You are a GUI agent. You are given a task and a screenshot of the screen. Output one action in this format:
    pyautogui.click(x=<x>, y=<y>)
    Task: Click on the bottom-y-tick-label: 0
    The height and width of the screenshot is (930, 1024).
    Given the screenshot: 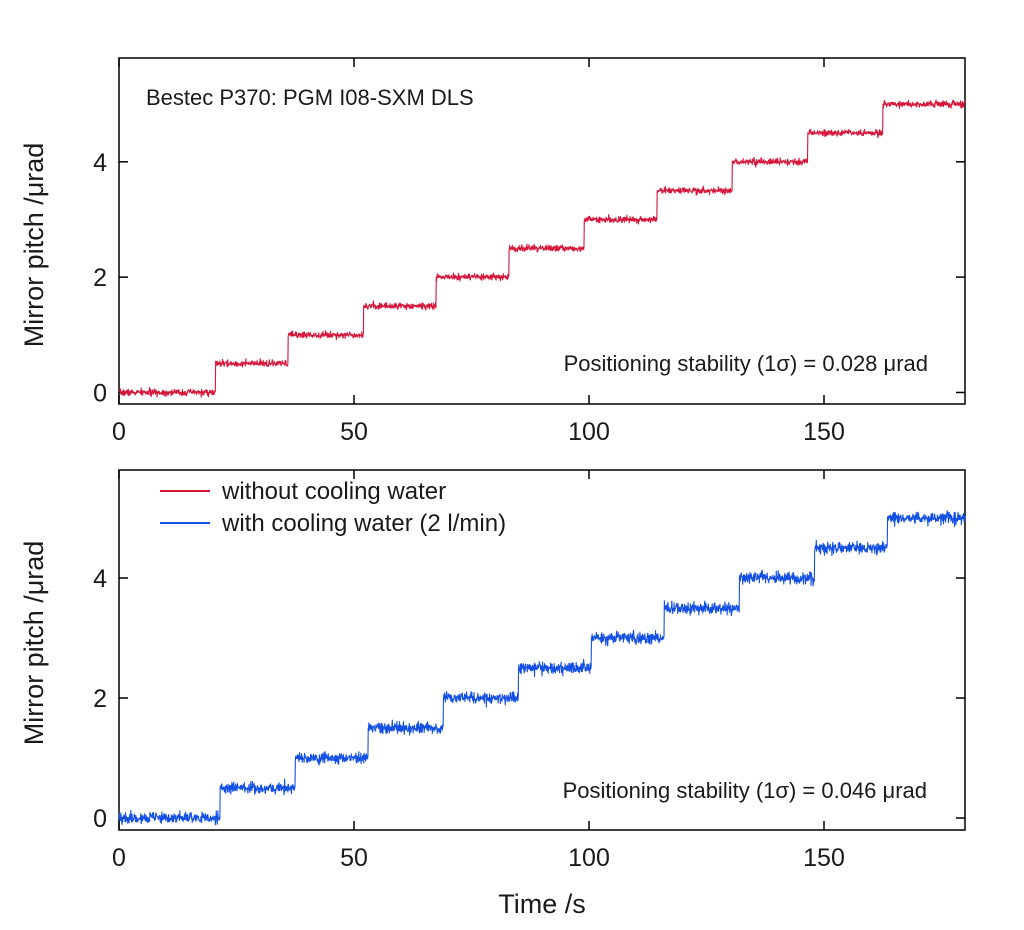 What is the action you would take?
    pyautogui.click(x=100, y=819)
    